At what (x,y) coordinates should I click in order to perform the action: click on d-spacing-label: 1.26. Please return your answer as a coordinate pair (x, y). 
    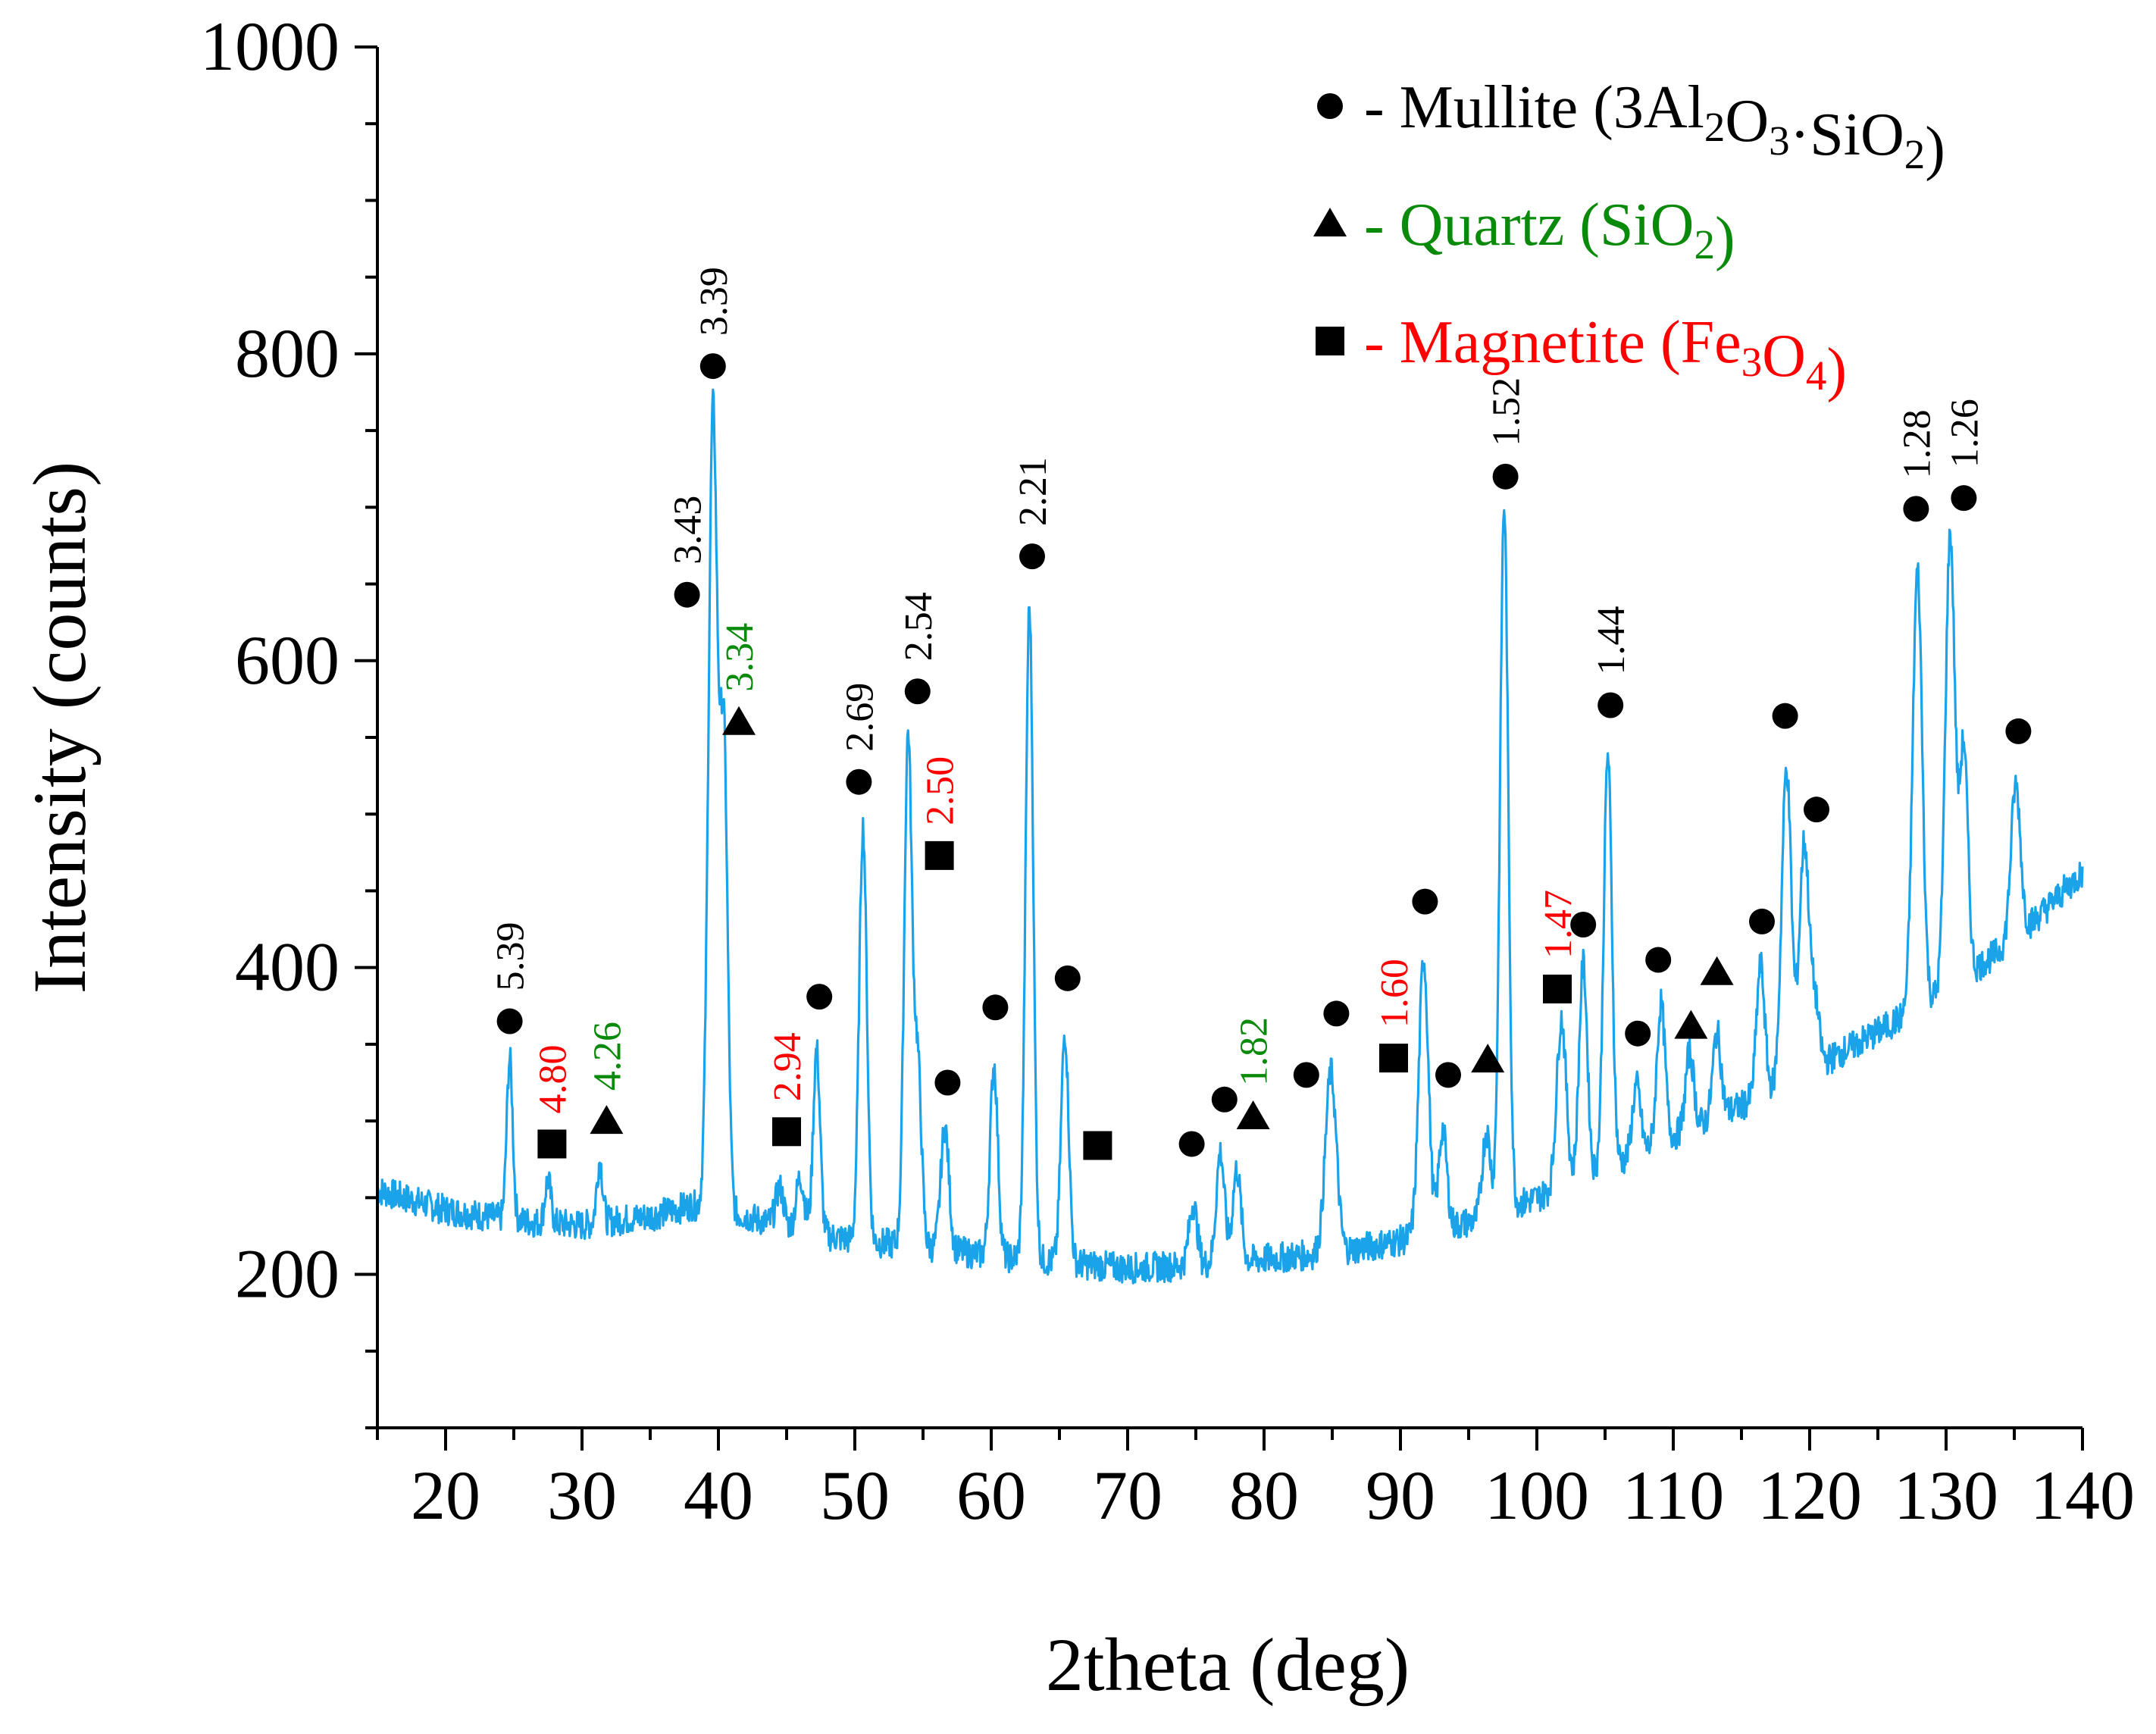
    Looking at the image, I should click on (1965, 434).